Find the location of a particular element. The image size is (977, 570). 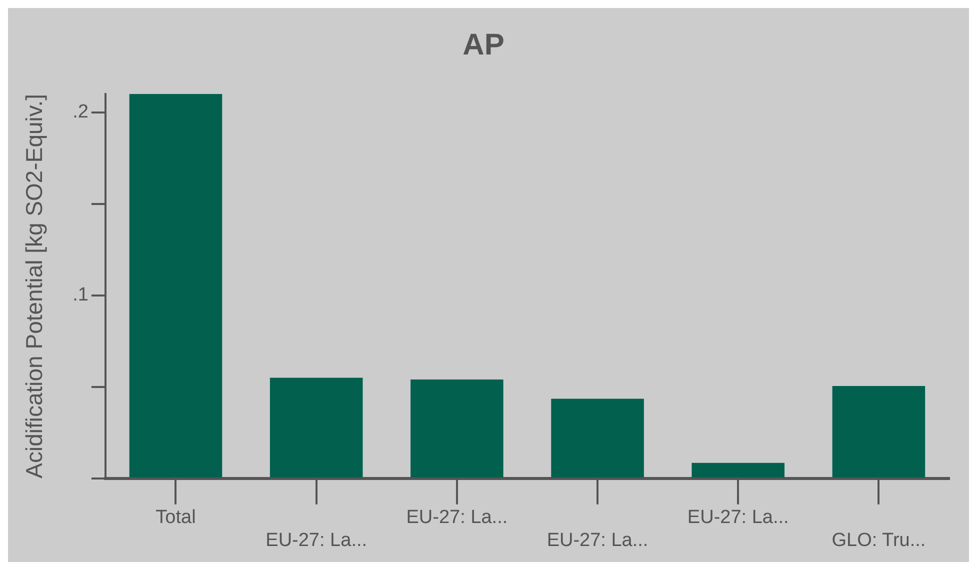

y-tick-label: .2 is located at coordinates (80, 112).